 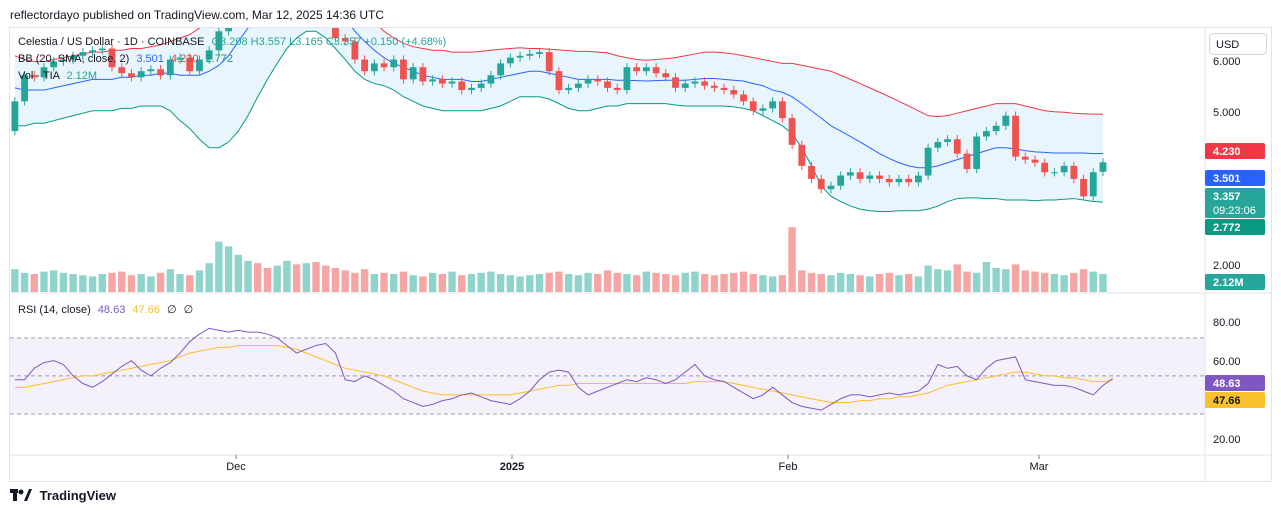 I want to click on price-label-text: 2.12M, so click(x=1228, y=283).